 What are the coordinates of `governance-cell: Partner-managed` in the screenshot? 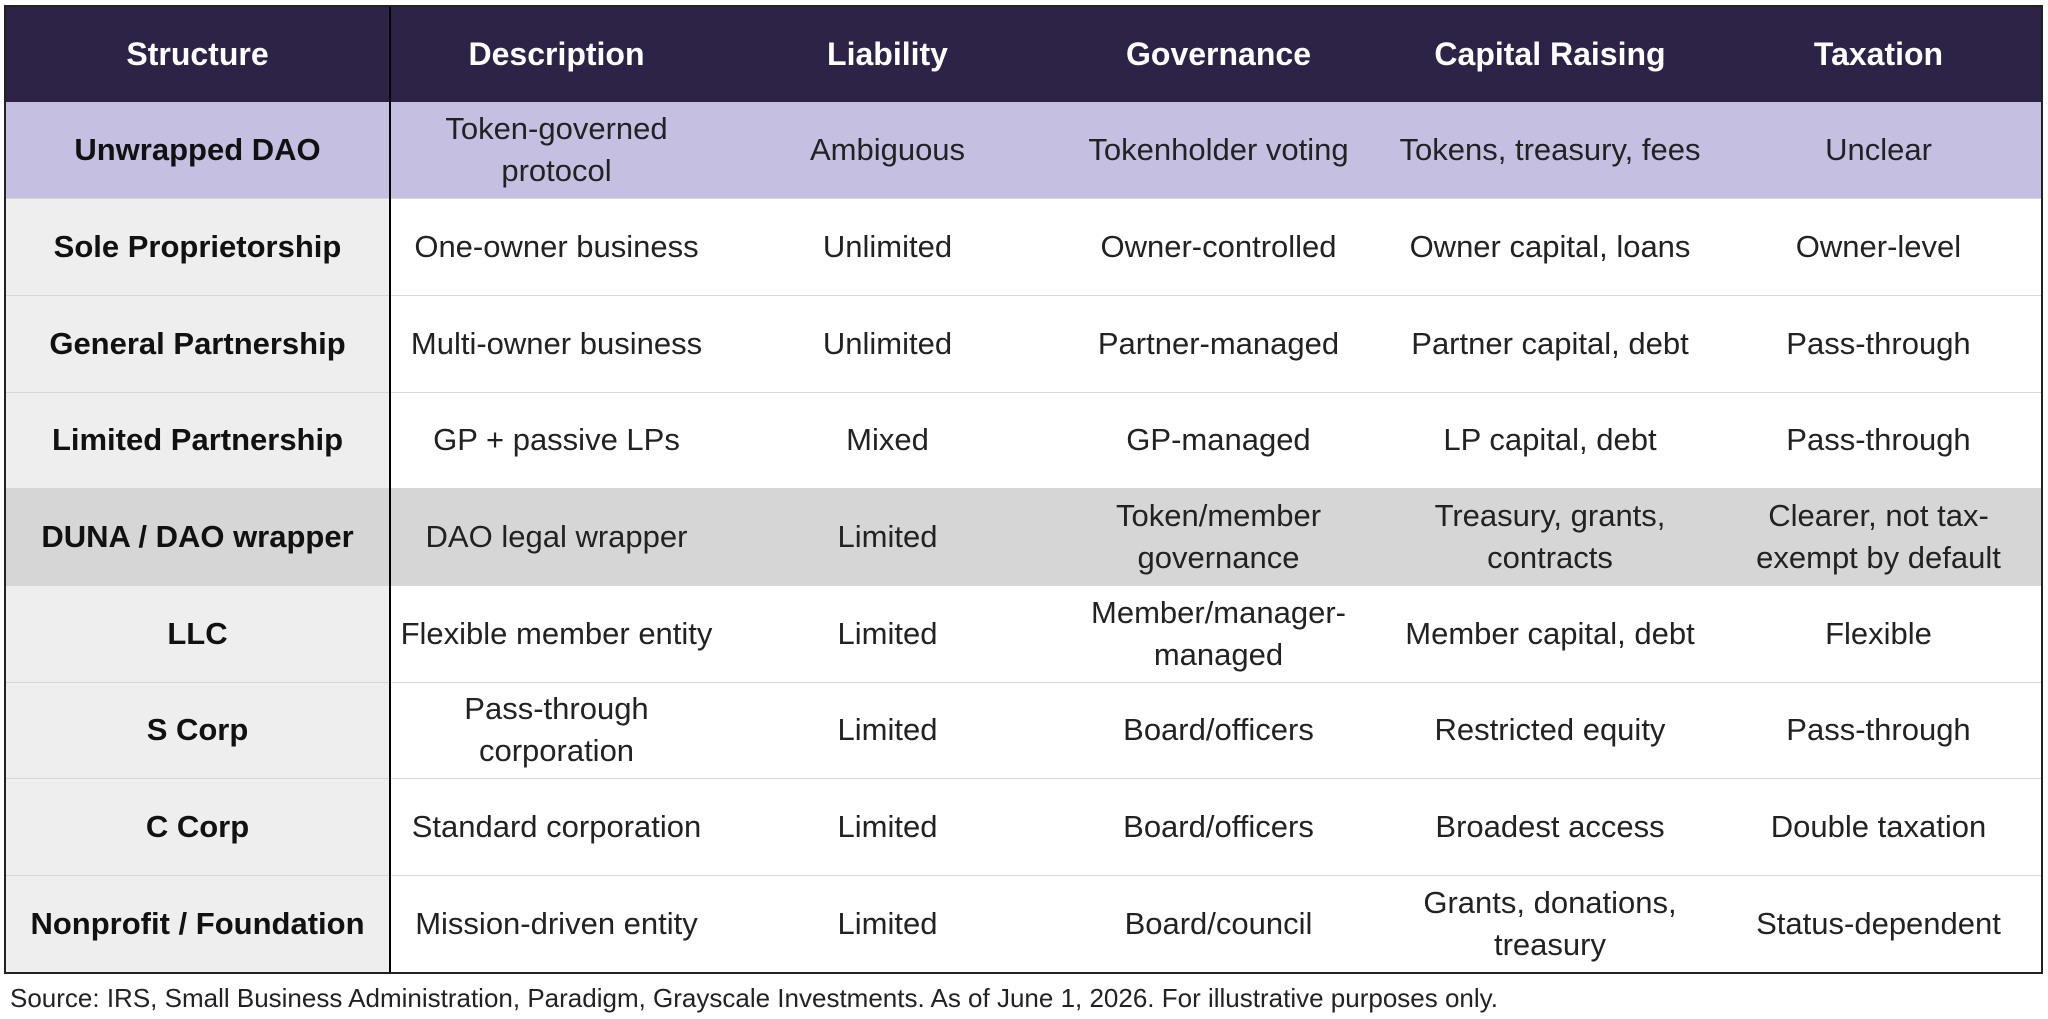 It's located at (1218, 343).